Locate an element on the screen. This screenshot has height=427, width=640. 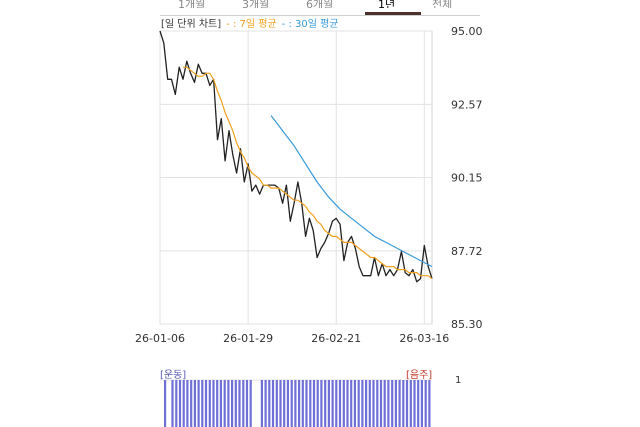
legend-chart-title: [일 단위 차트] is located at coordinates (191, 24).